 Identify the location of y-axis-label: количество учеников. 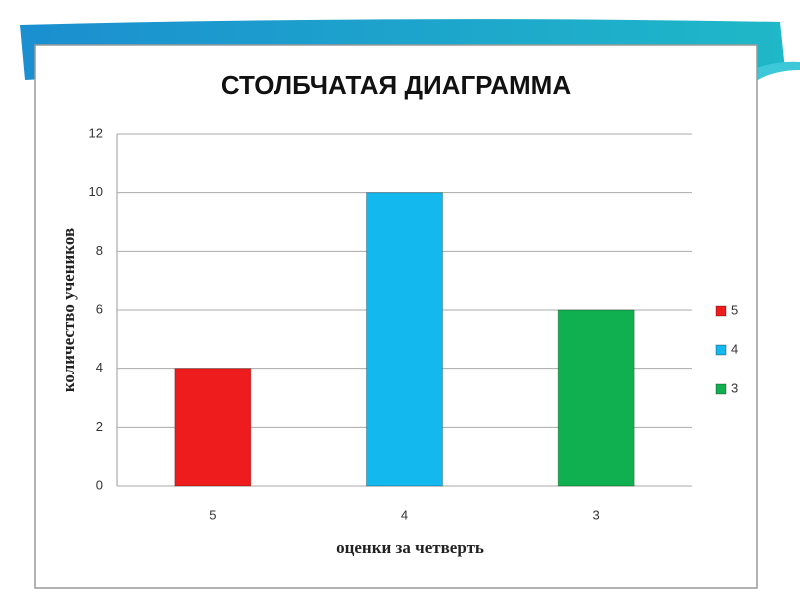
(68, 310).